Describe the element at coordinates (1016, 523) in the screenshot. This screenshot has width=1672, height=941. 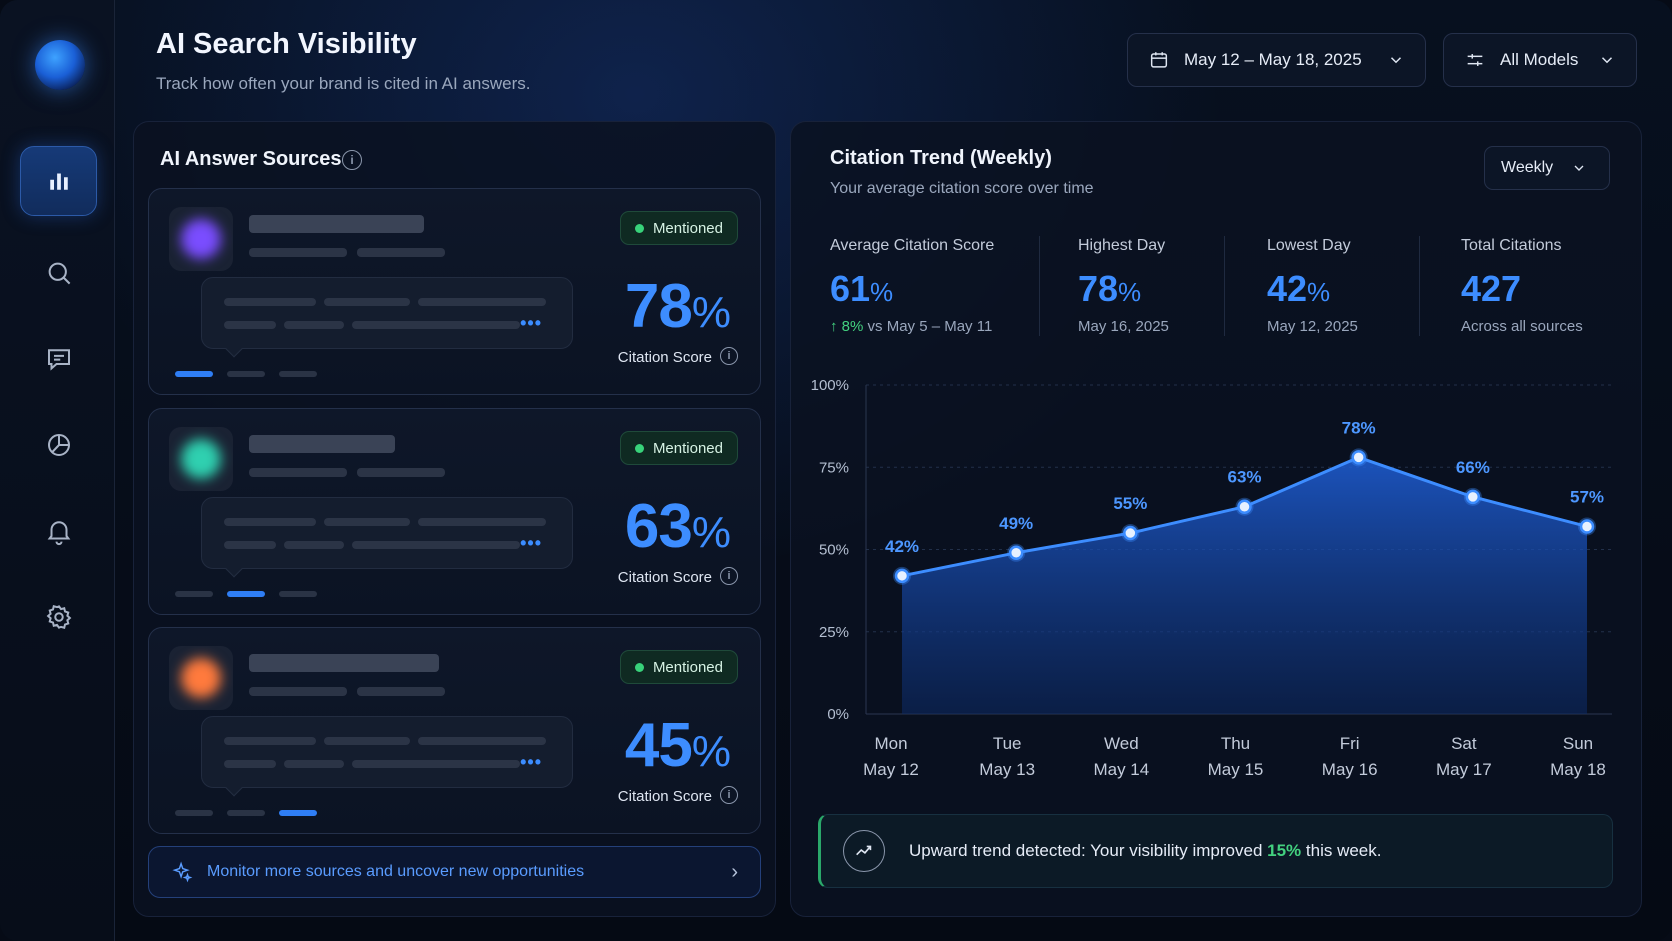
I see `data-label: 49%` at that location.